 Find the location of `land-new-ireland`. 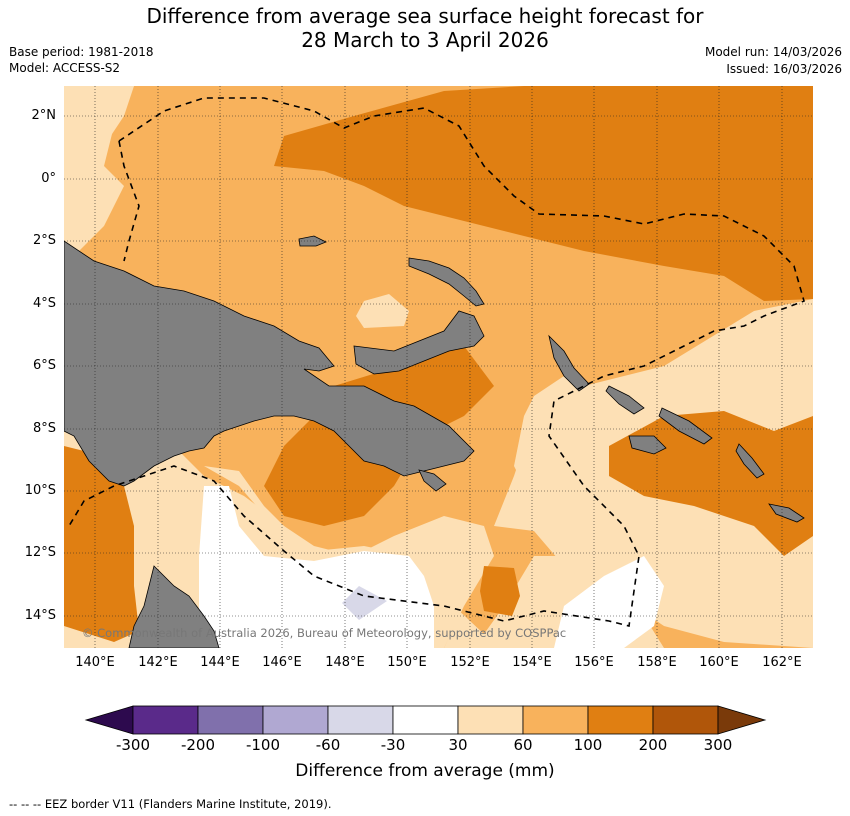

land-new-ireland is located at coordinates (446, 282).